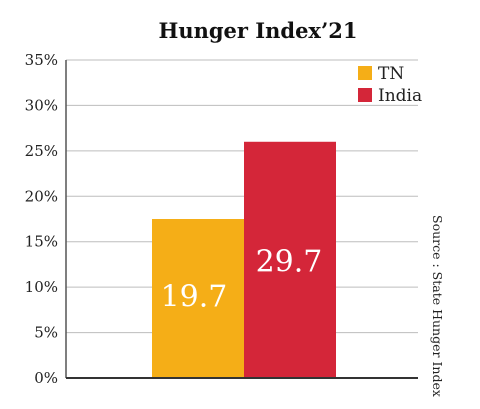  Describe the element at coordinates (365, 73) in the screenshot. I see `legend-swatch-tn` at that location.